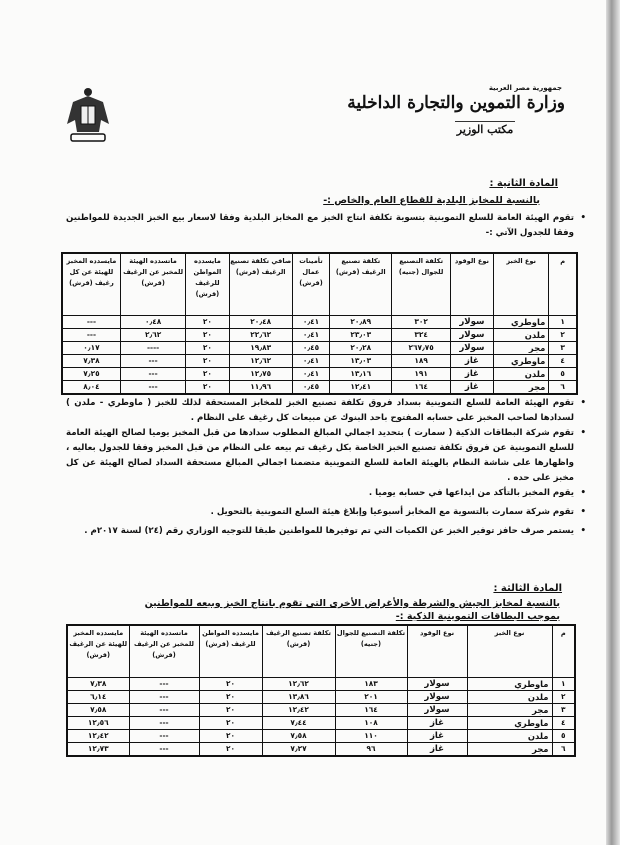 This screenshot has width=620, height=845. What do you see at coordinates (523, 183) in the screenshot?
I see `article2-title: المادة الثانية :` at bounding box center [523, 183].